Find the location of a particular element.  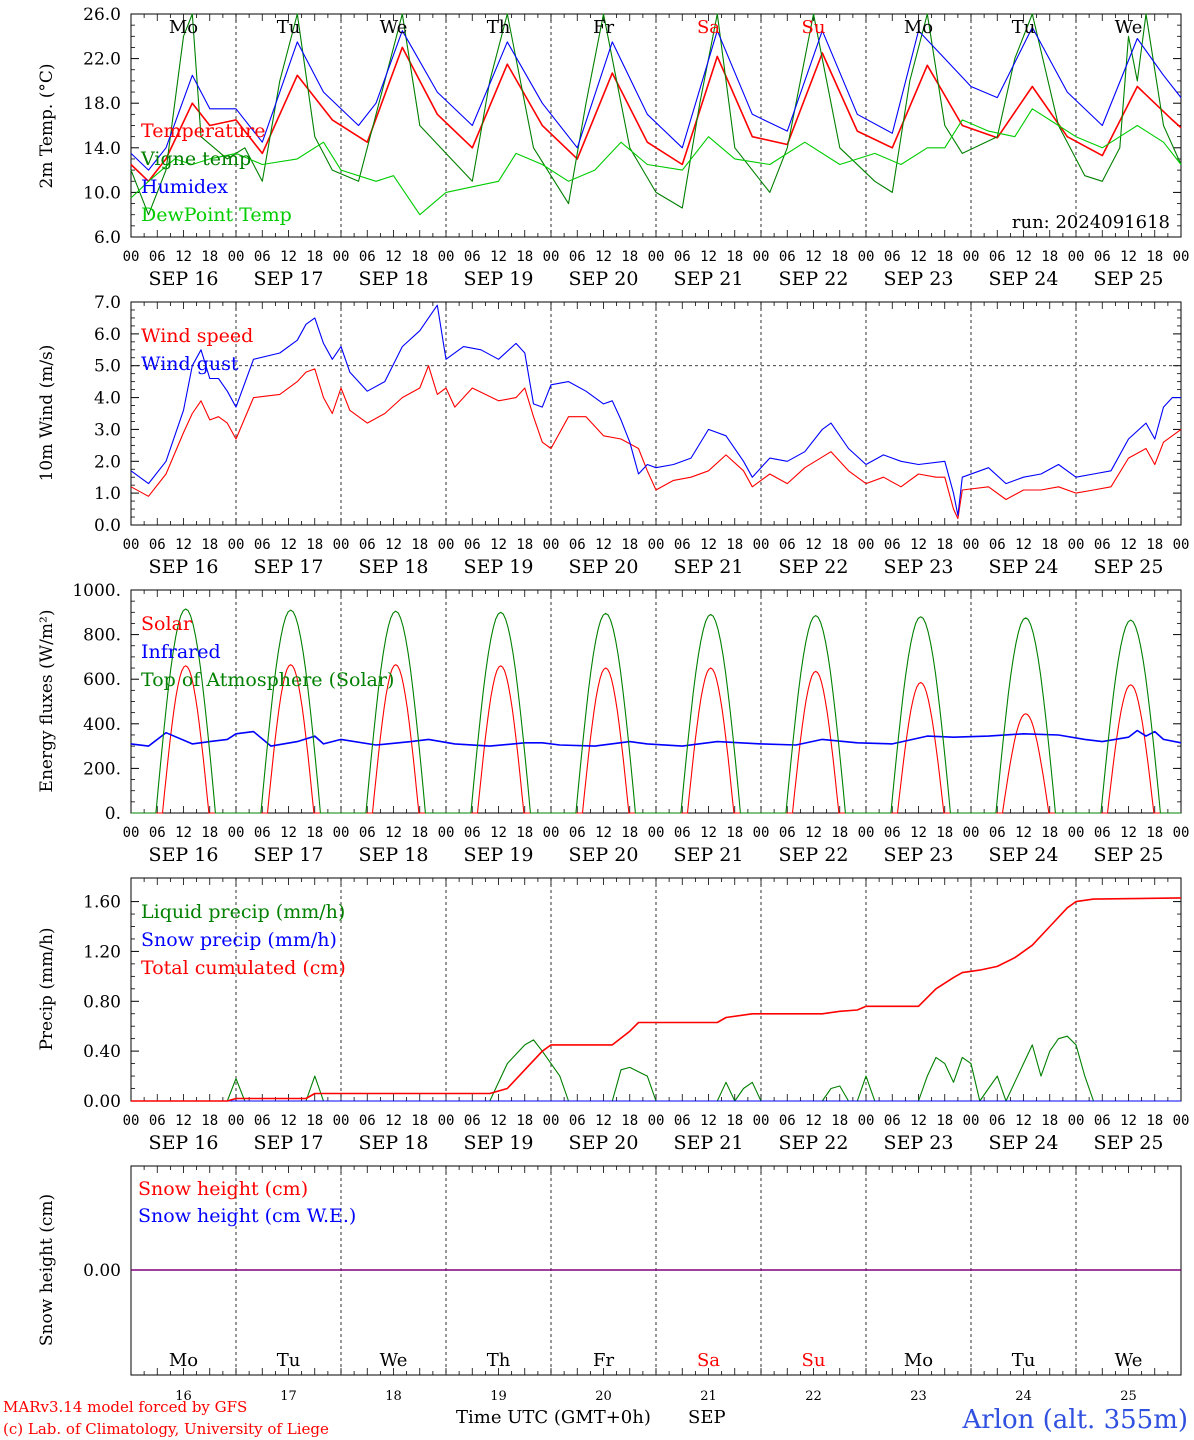

day-number-label: 17 is located at coordinates (288, 1396).